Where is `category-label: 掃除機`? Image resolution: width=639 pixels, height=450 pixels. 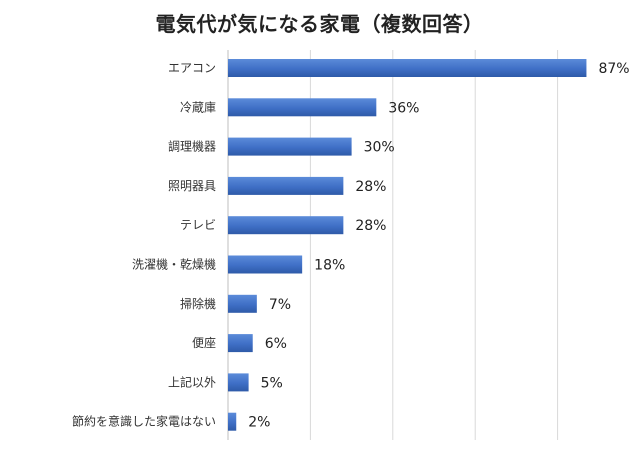
category-label: 掃除機 is located at coordinates (198, 303).